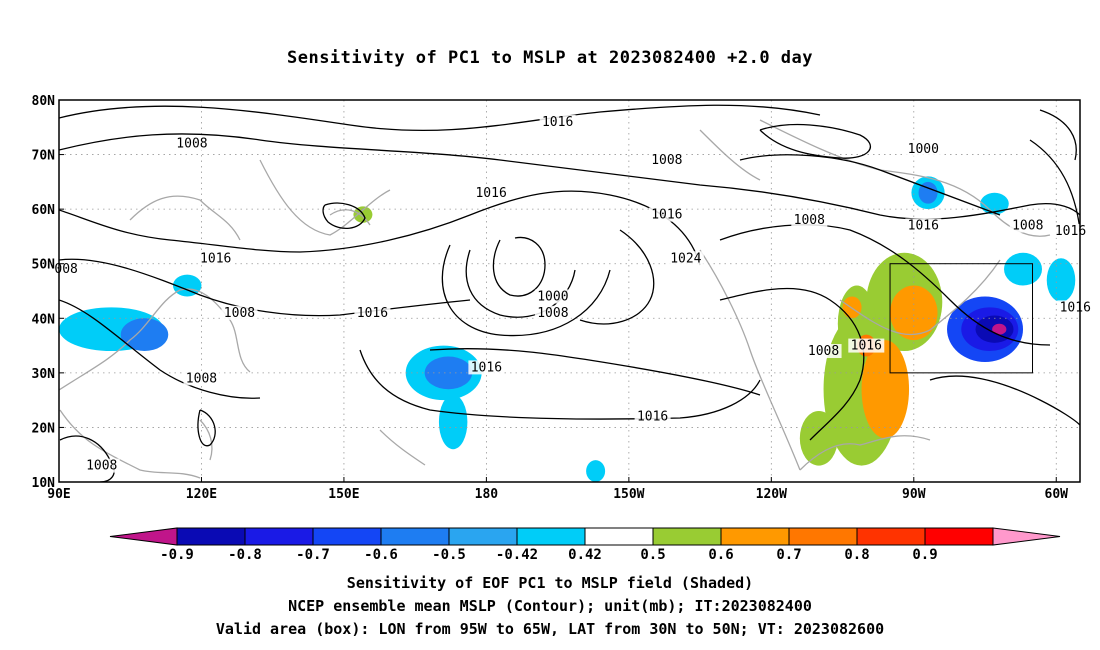 The image size is (1100, 650). Describe the element at coordinates (924, 555) in the screenshot. I see `colorbar-label: 0.9` at that location.